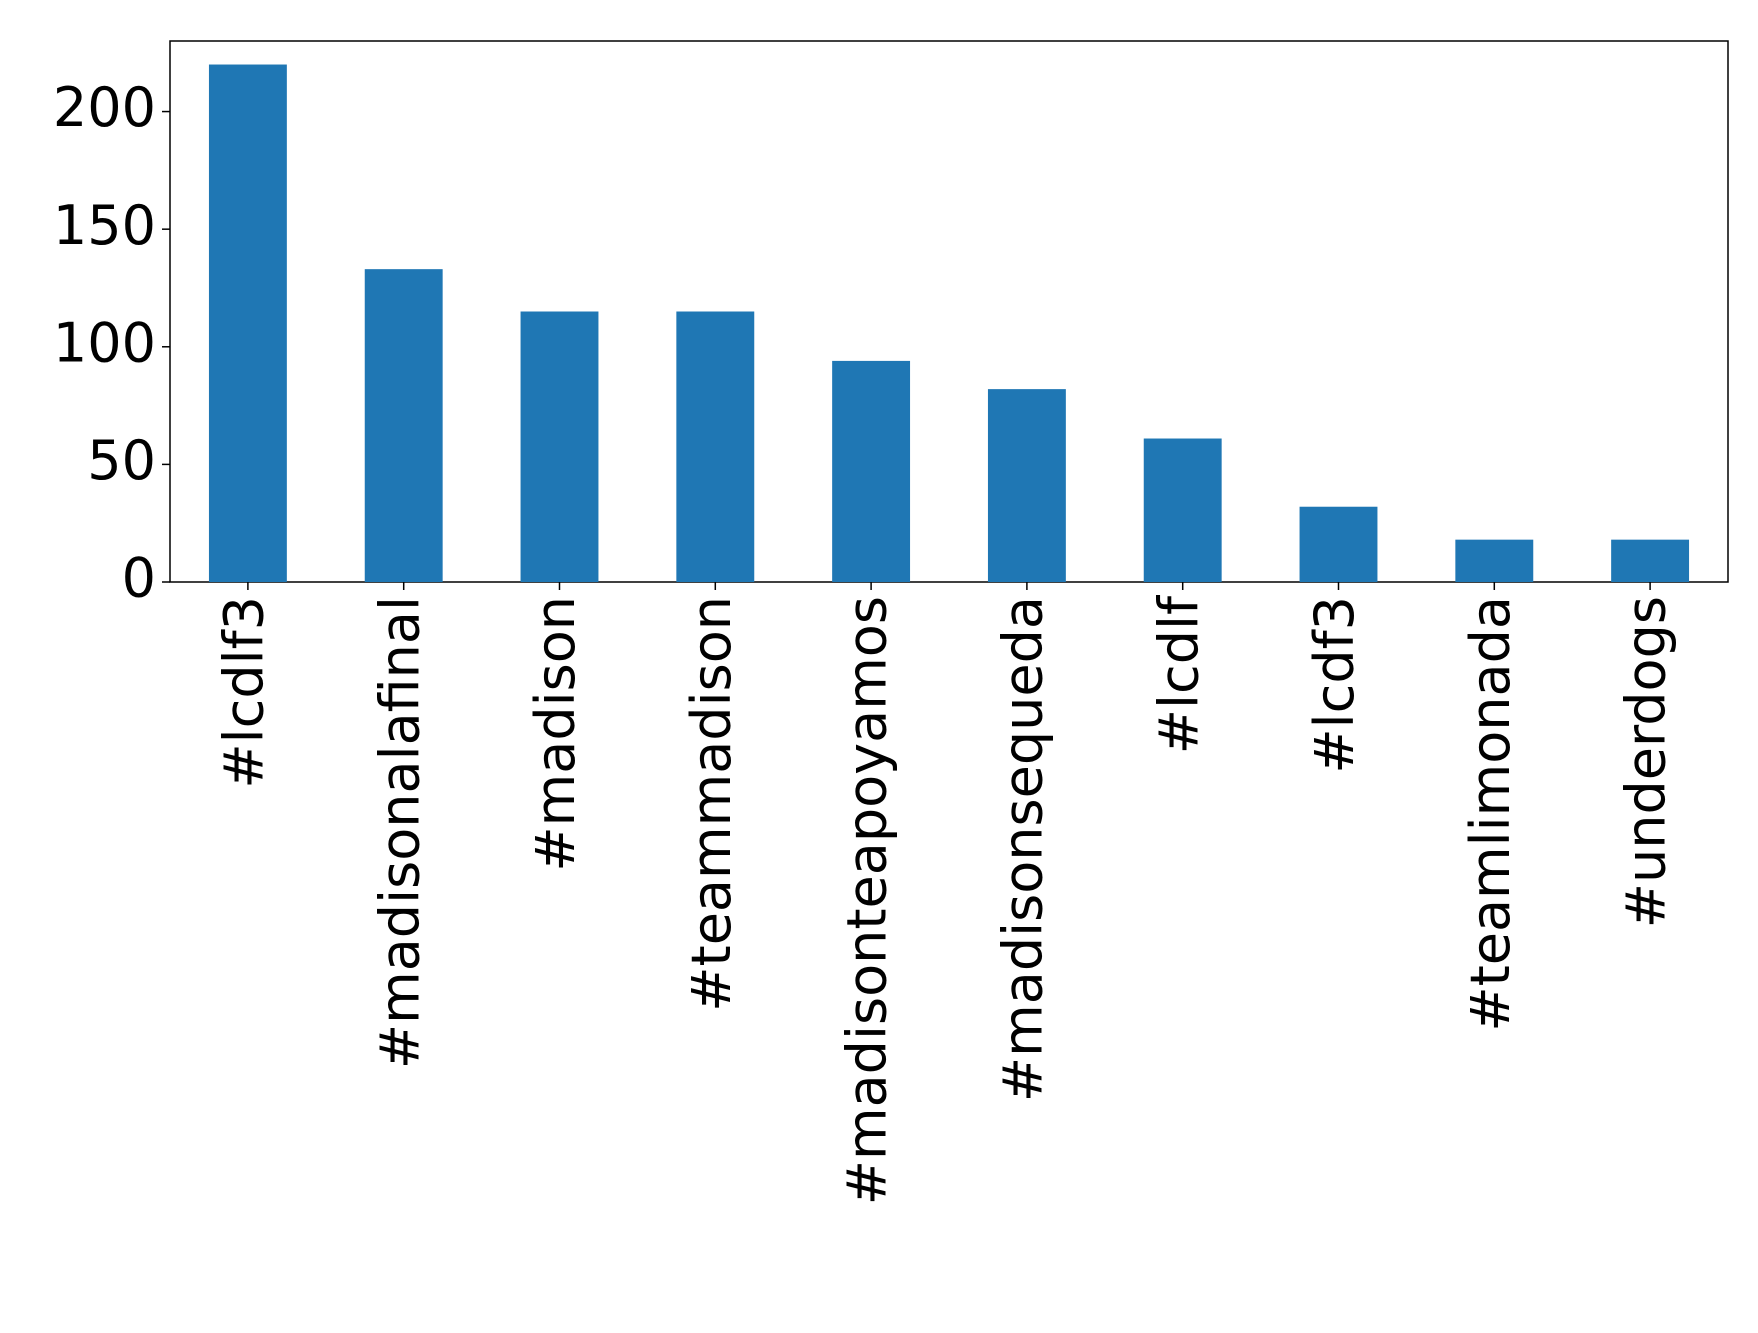 This screenshot has height=1333, width=1758. Describe the element at coordinates (104, 107) in the screenshot. I see `y-tick-label: 200` at that location.